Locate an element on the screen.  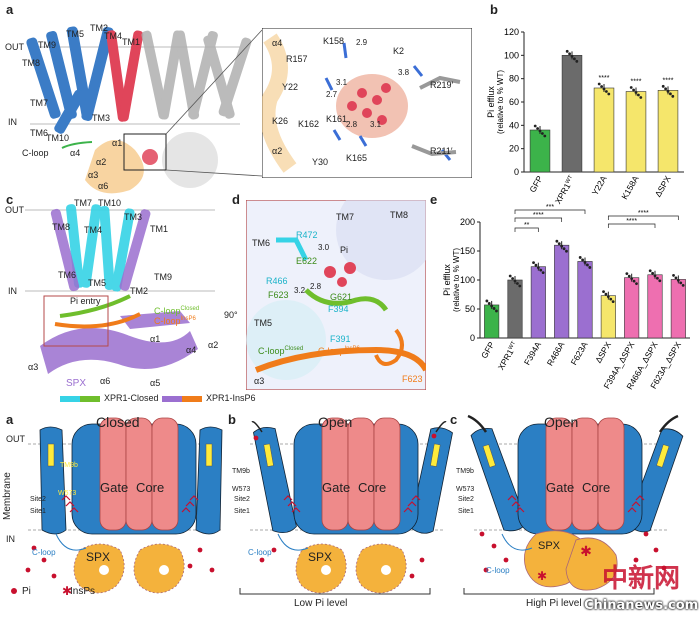
tm9b-label: TM9b is located at coordinates (69, 465).